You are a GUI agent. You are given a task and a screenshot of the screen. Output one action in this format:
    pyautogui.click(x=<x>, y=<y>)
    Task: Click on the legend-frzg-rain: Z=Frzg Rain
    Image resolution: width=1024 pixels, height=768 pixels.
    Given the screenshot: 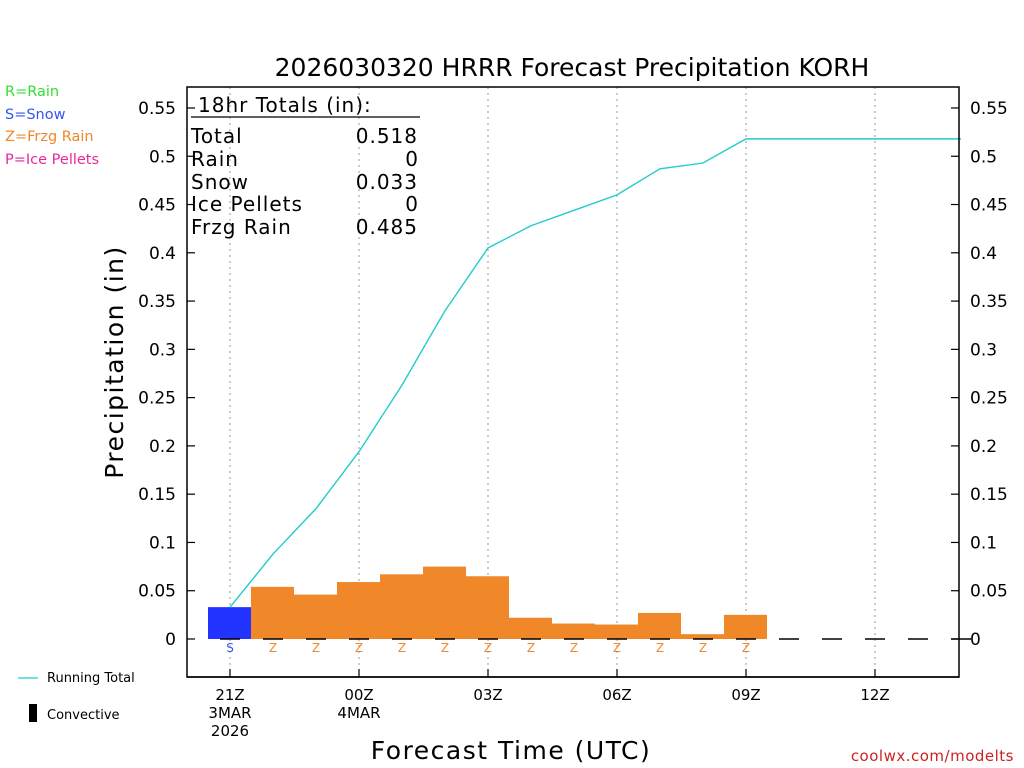 What is the action you would take?
    pyautogui.click(x=49, y=137)
    